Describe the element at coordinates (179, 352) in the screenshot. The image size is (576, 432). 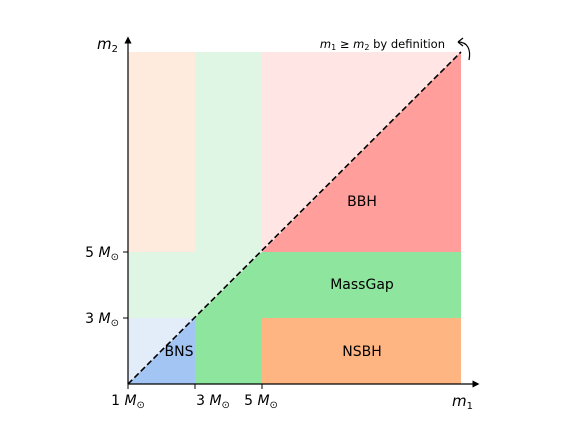
I see `bns-label: BNS` at that location.